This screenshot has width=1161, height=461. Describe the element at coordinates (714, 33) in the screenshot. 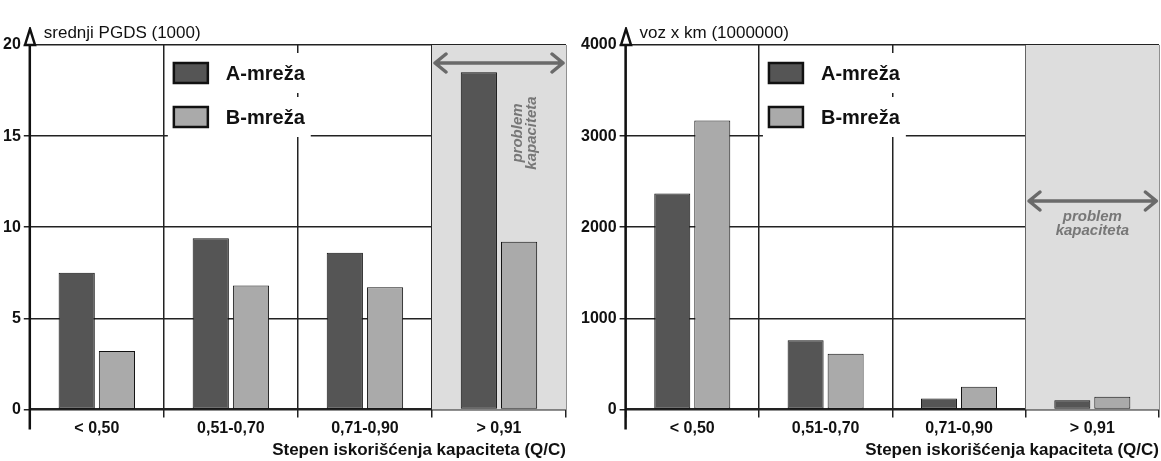

I see `y-axis-title: voz x km (1000000)` at that location.